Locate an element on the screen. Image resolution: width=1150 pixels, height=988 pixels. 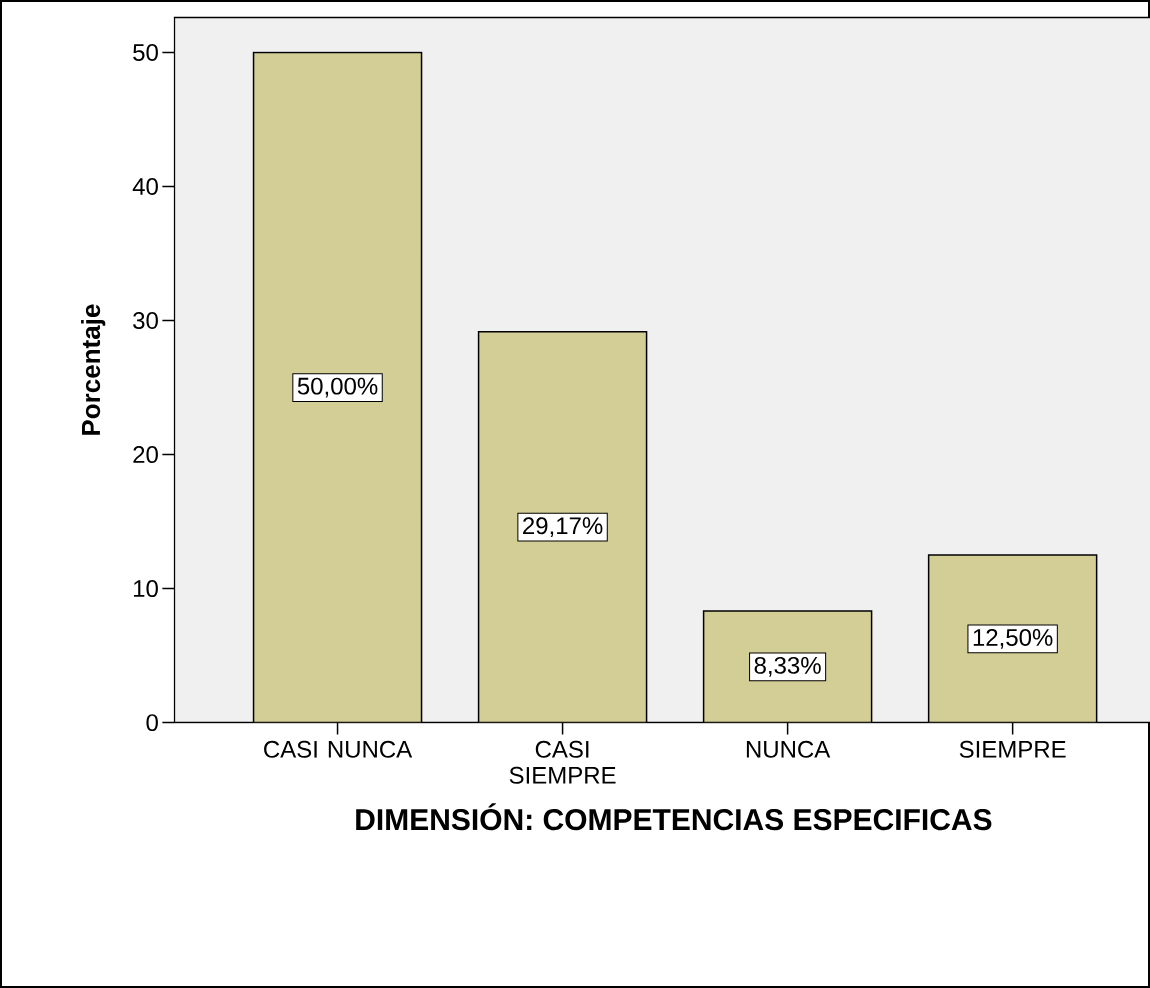
y-tick-label: 30 is located at coordinates (145, 321).